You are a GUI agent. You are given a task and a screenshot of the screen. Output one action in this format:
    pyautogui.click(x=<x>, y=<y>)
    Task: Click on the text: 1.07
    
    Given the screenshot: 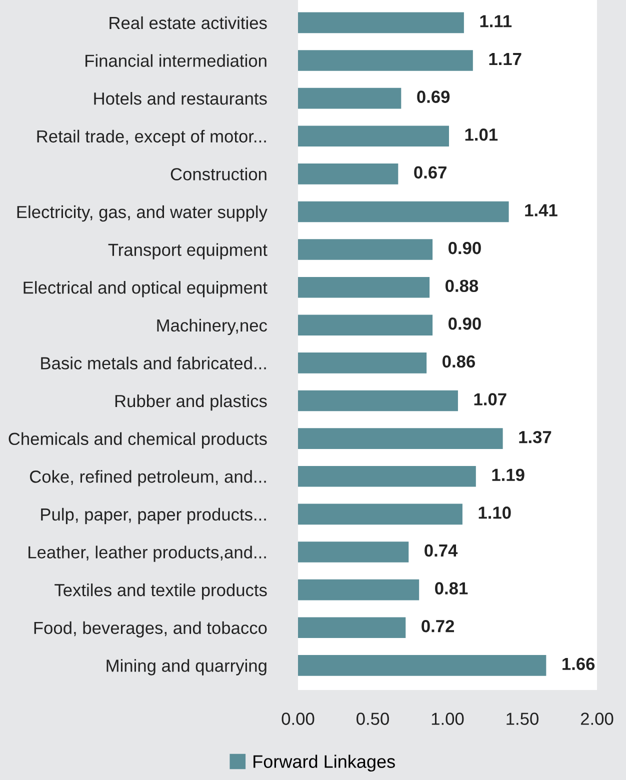 What is the action you would take?
    pyautogui.click(x=490, y=399)
    